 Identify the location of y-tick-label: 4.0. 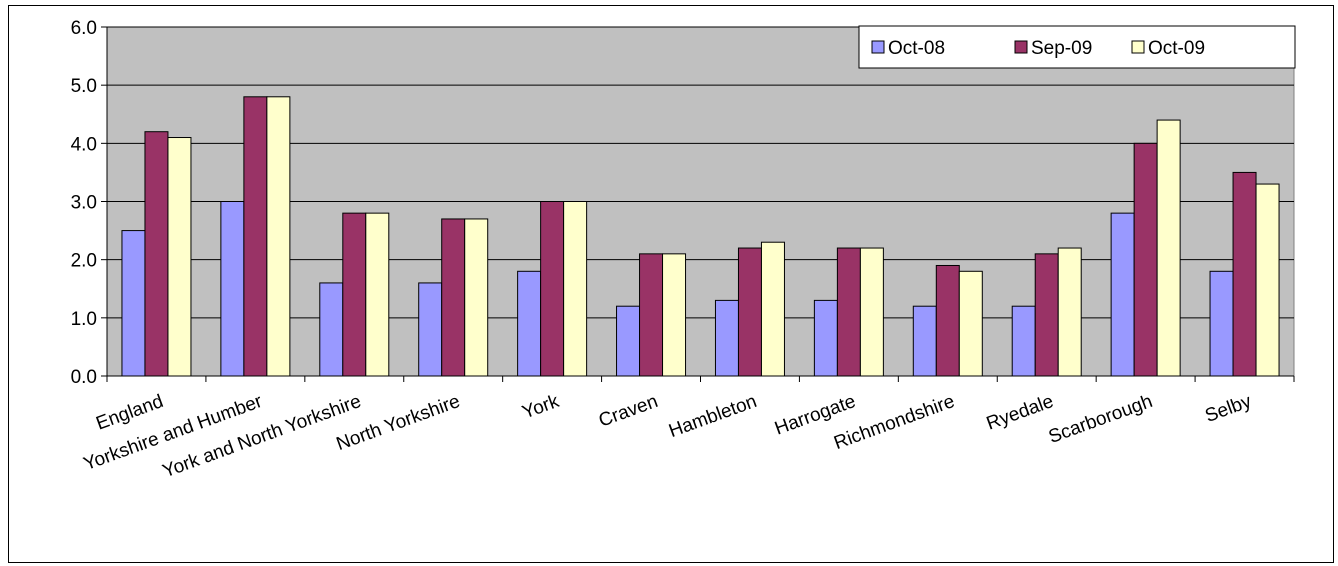
(84, 144).